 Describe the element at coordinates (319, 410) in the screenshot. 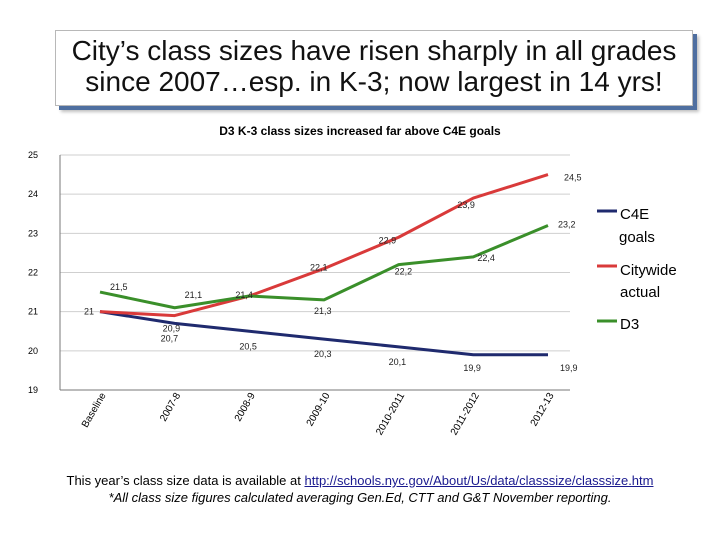

I see `x-tick-label: 2009-10` at that location.